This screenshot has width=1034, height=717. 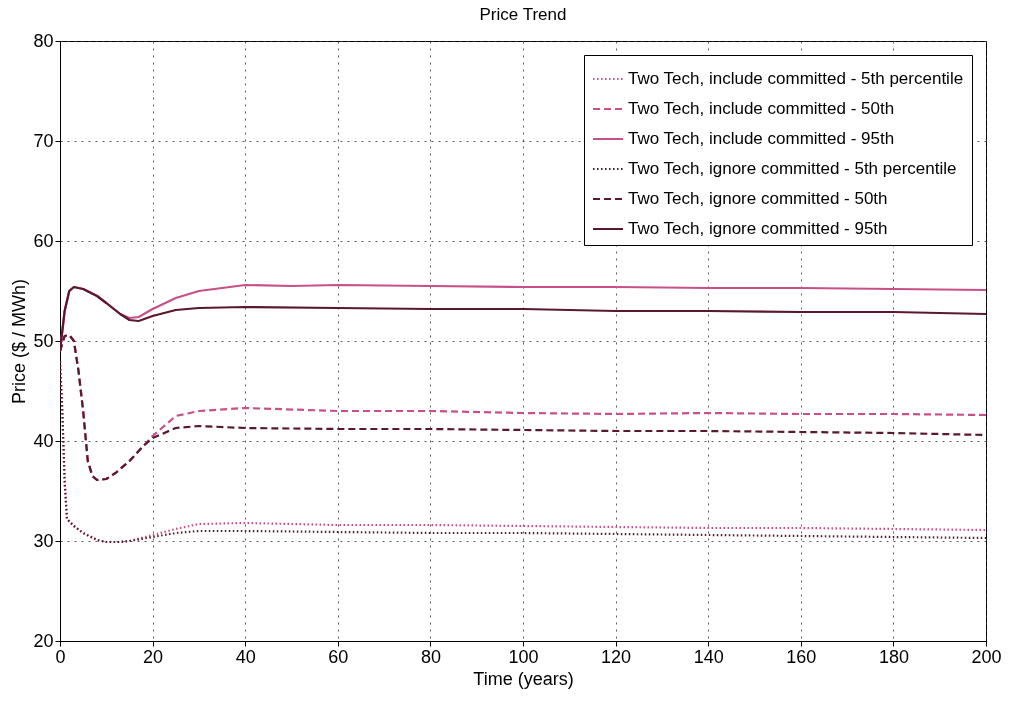 I want to click on x-tick-label: 120, so click(x=616, y=656).